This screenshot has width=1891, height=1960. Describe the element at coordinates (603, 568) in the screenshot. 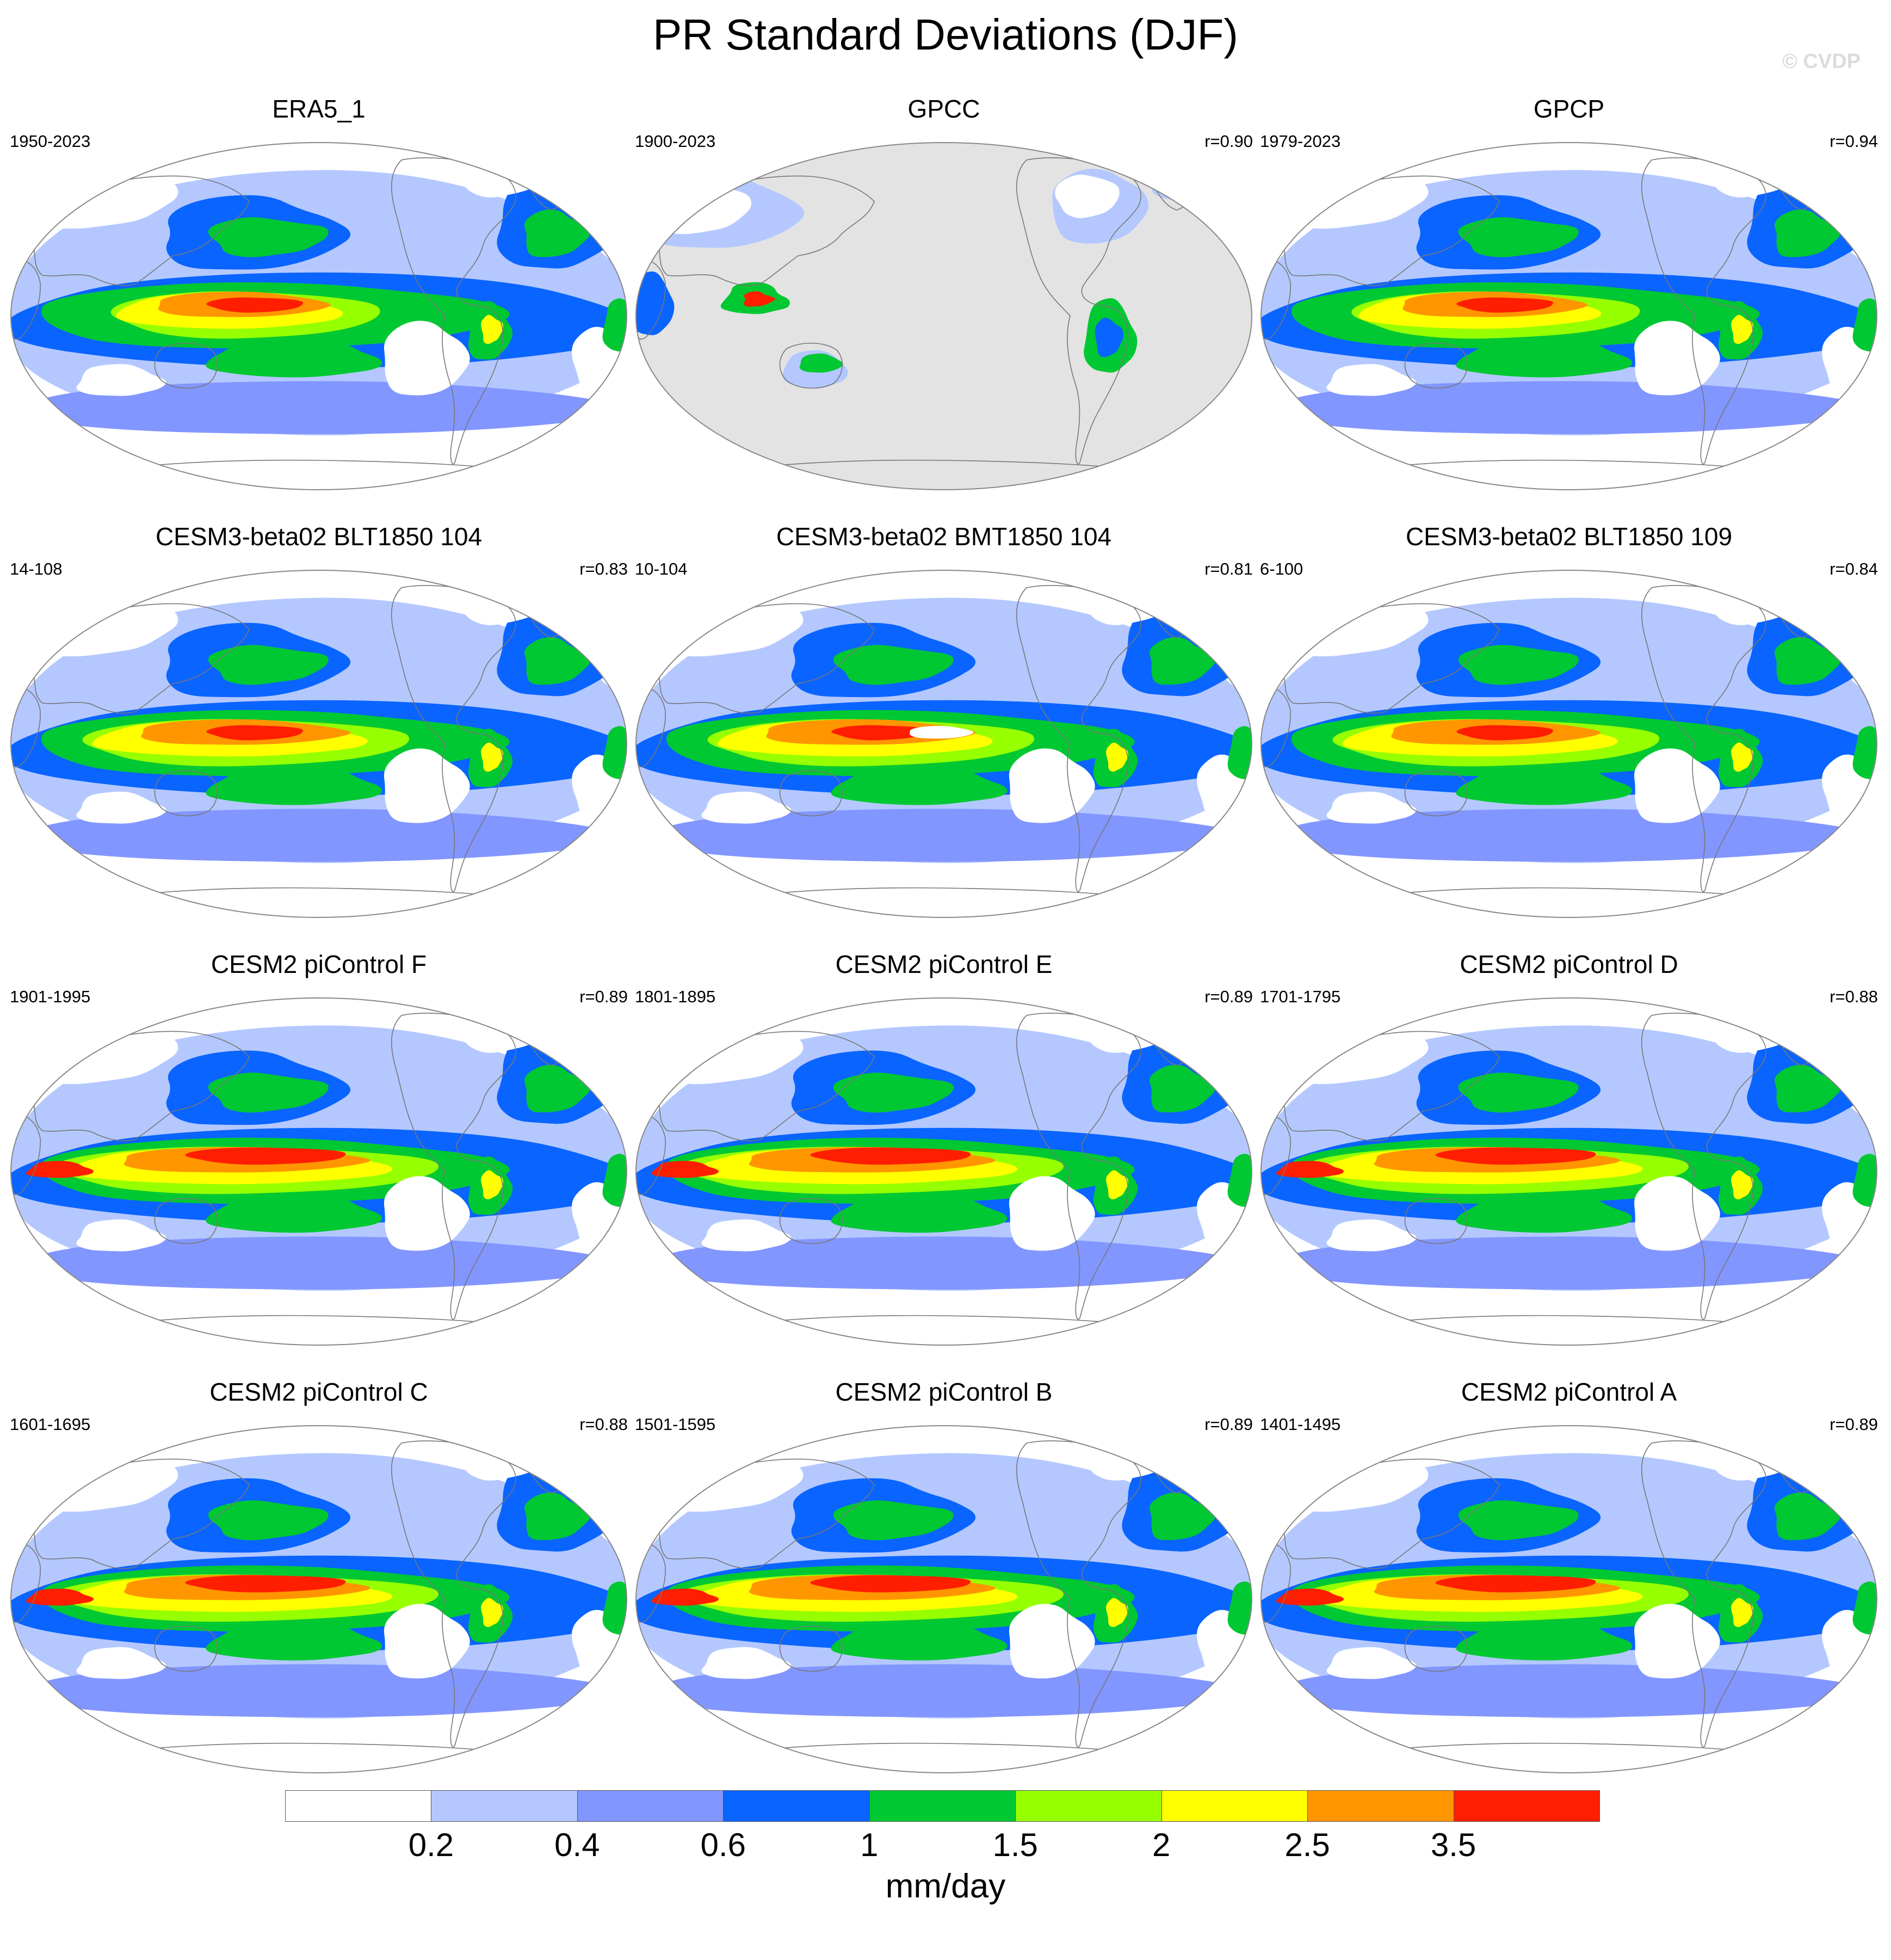

I see `panel-correlation-label: r=0.83` at that location.